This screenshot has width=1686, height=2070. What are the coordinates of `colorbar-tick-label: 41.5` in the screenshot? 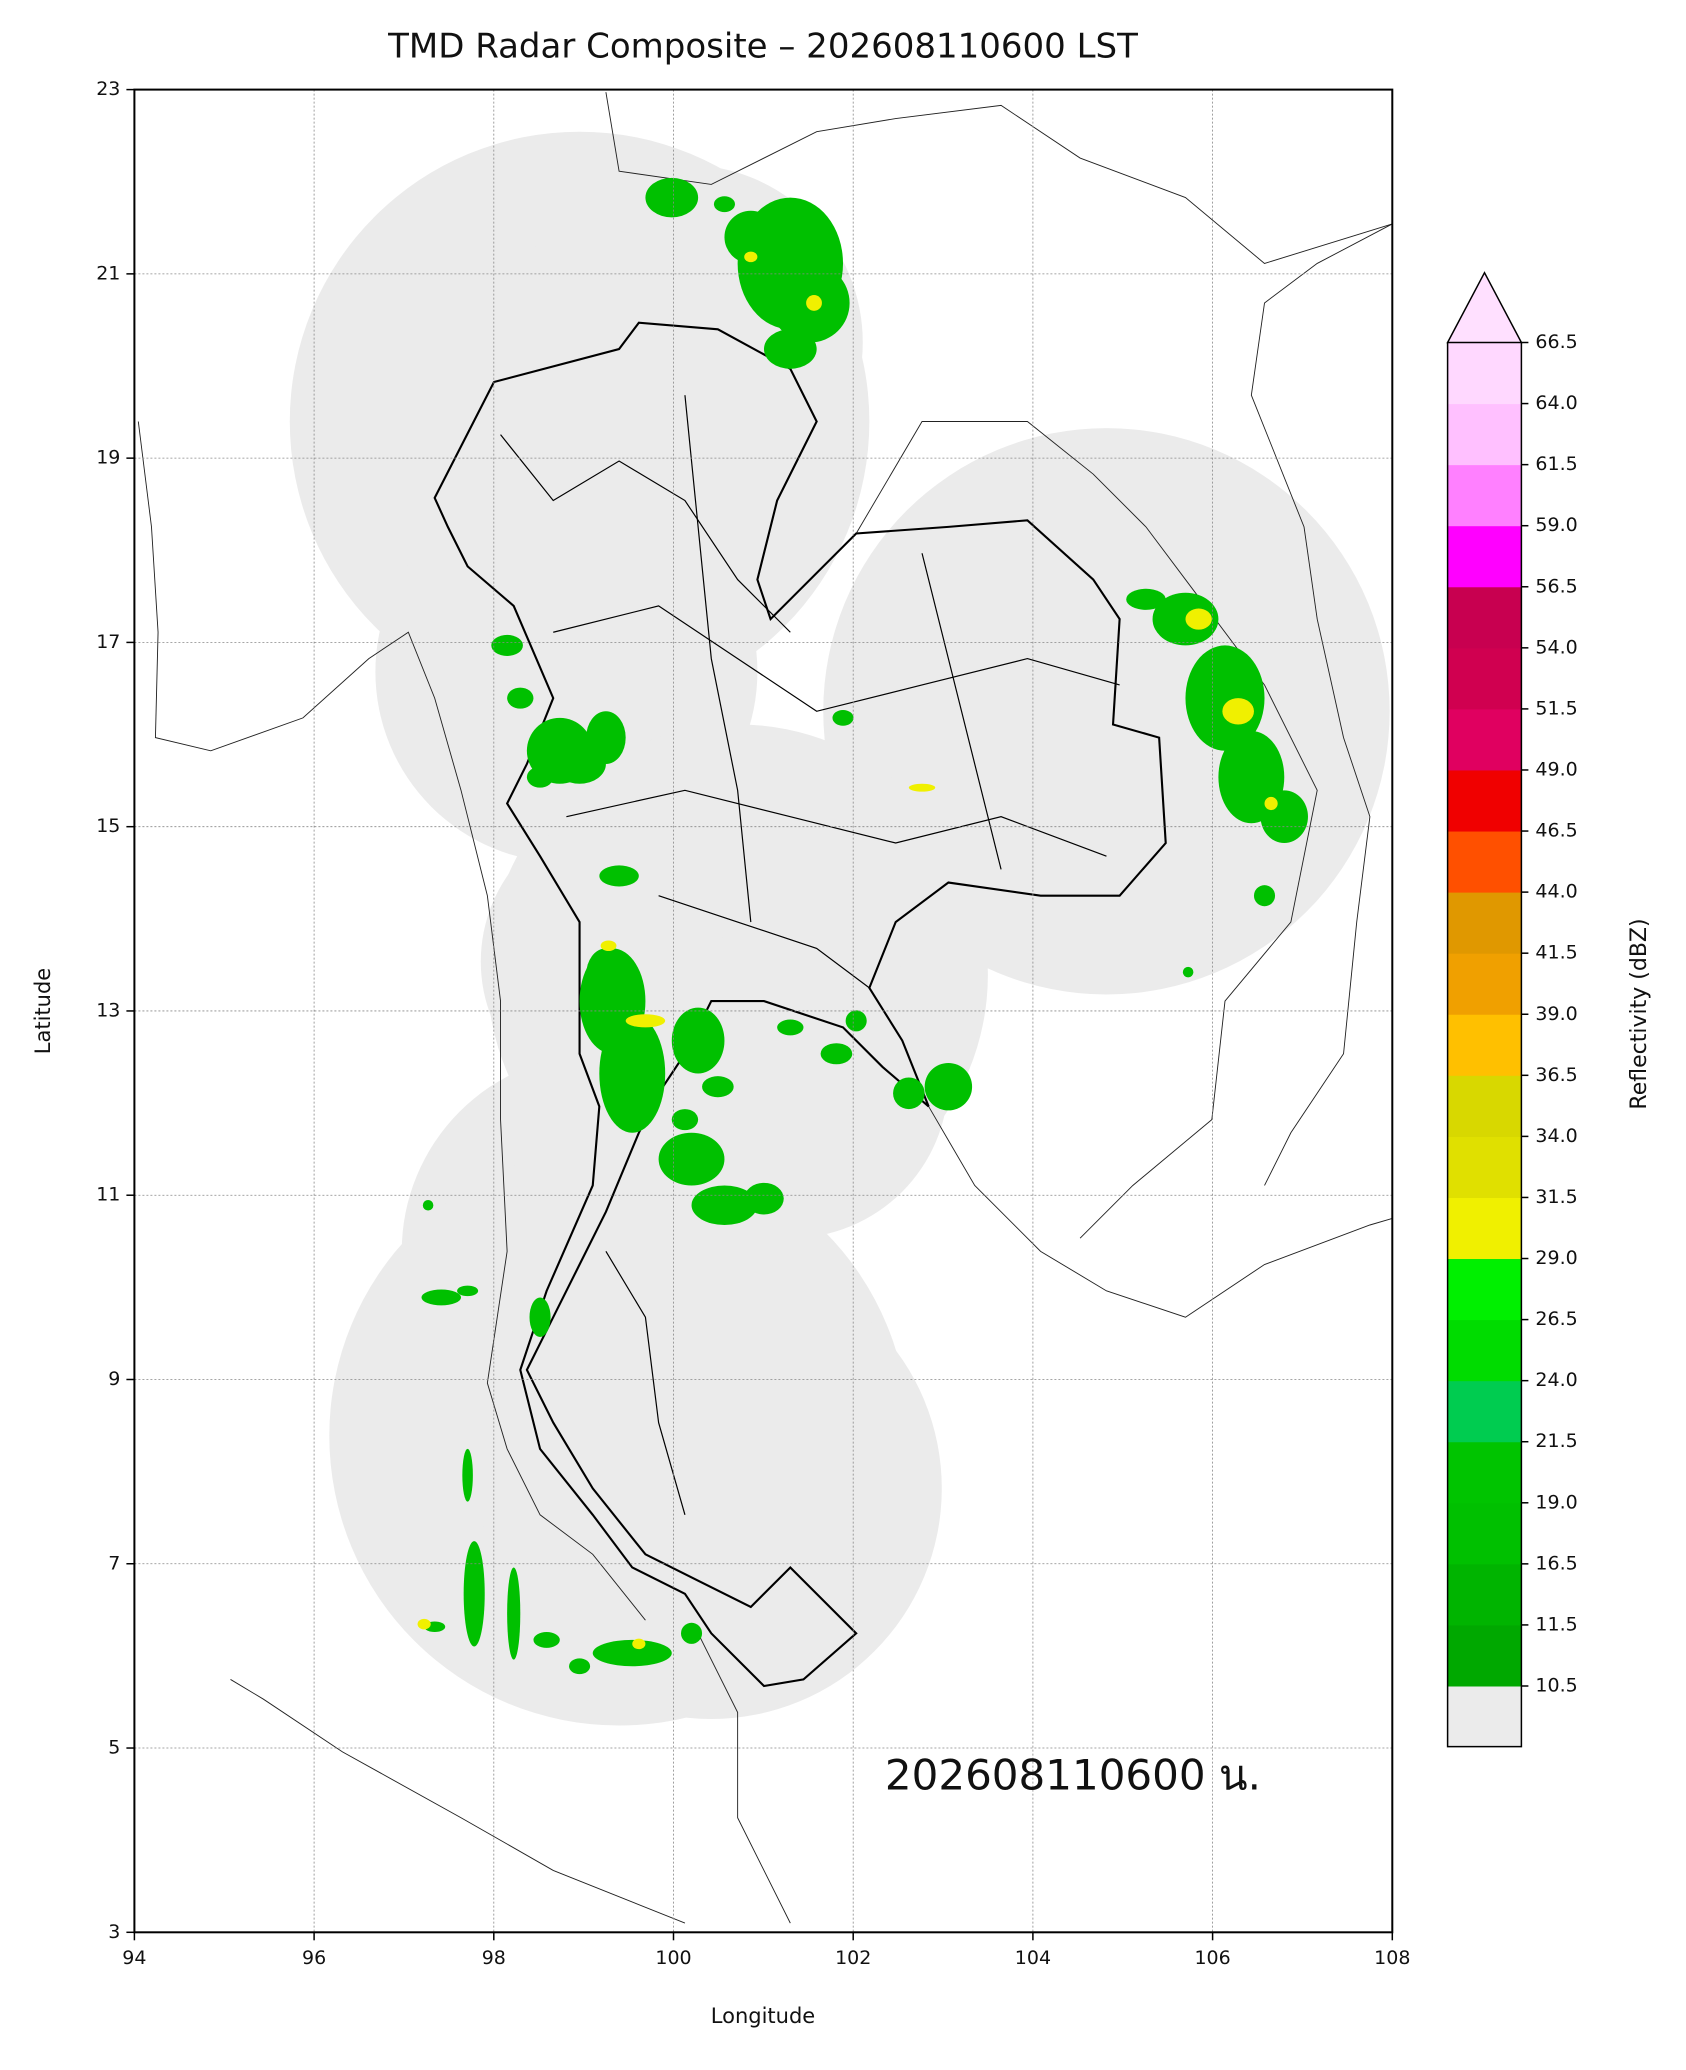 It's located at (1556, 953).